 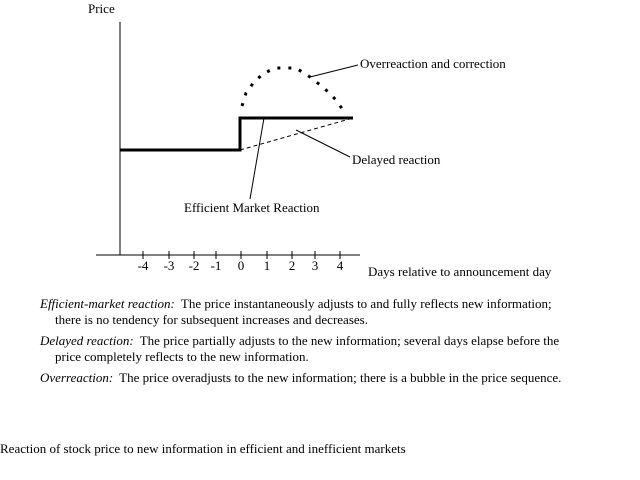 I want to click on x-tick-label: -1, so click(x=216, y=265).